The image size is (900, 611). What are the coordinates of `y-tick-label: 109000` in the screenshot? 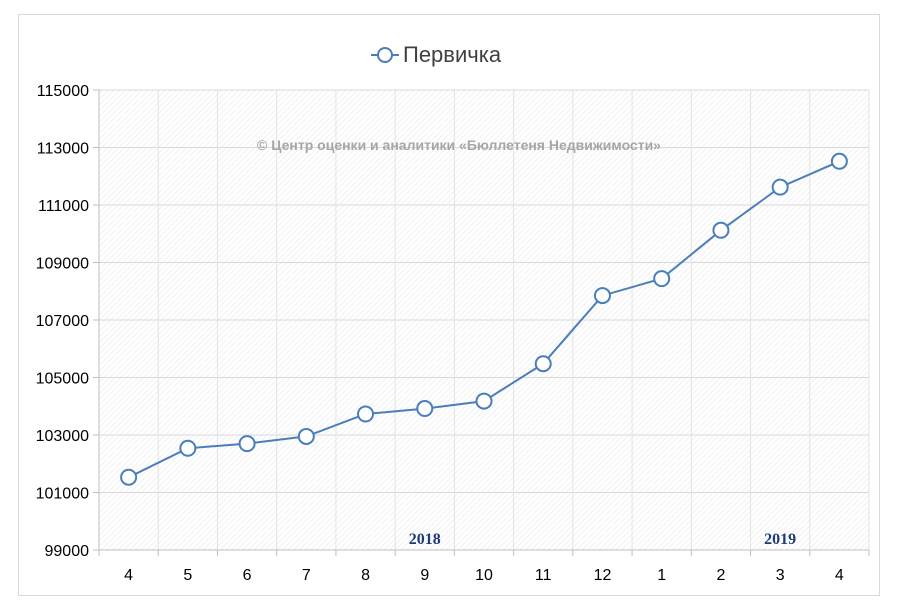 It's located at (62, 264).